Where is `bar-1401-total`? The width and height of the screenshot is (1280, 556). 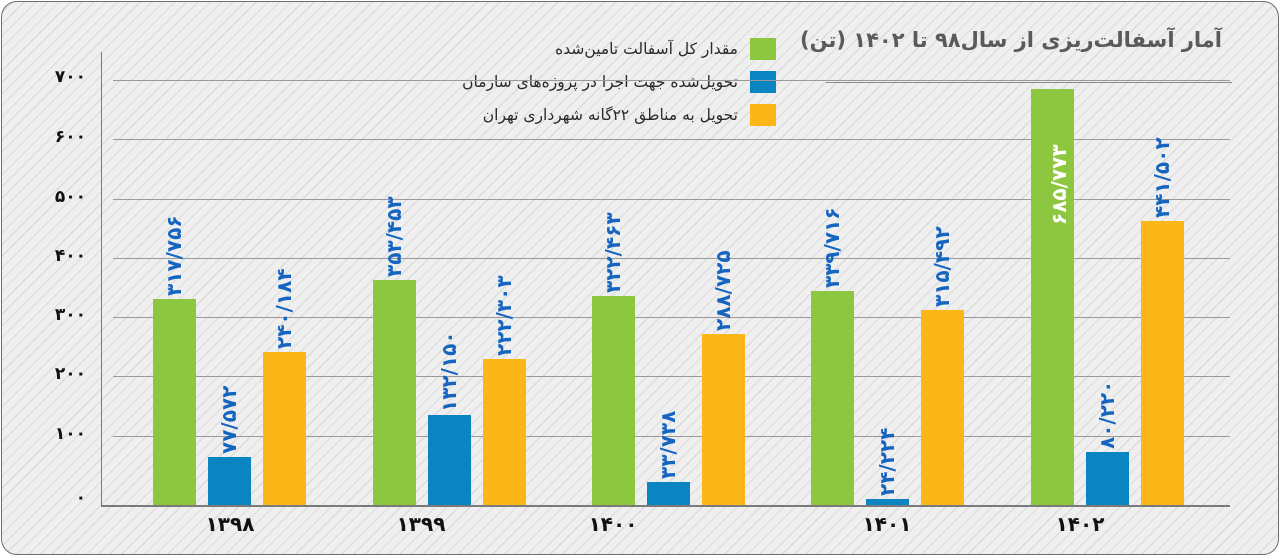 bar-1401-total is located at coordinates (832, 398).